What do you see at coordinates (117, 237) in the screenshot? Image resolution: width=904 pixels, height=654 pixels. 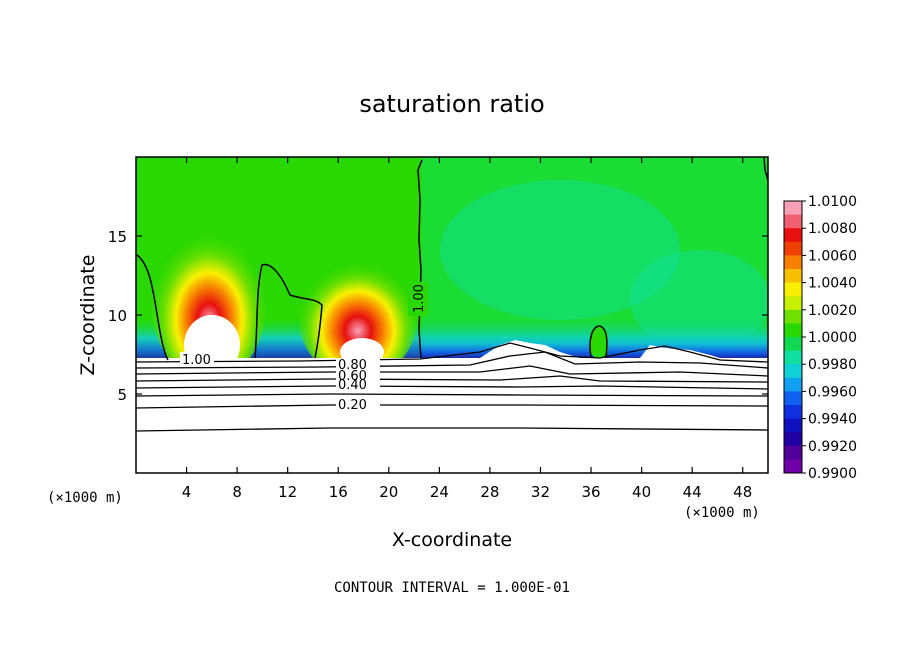 I see `y-tick-label: 15` at bounding box center [117, 237].